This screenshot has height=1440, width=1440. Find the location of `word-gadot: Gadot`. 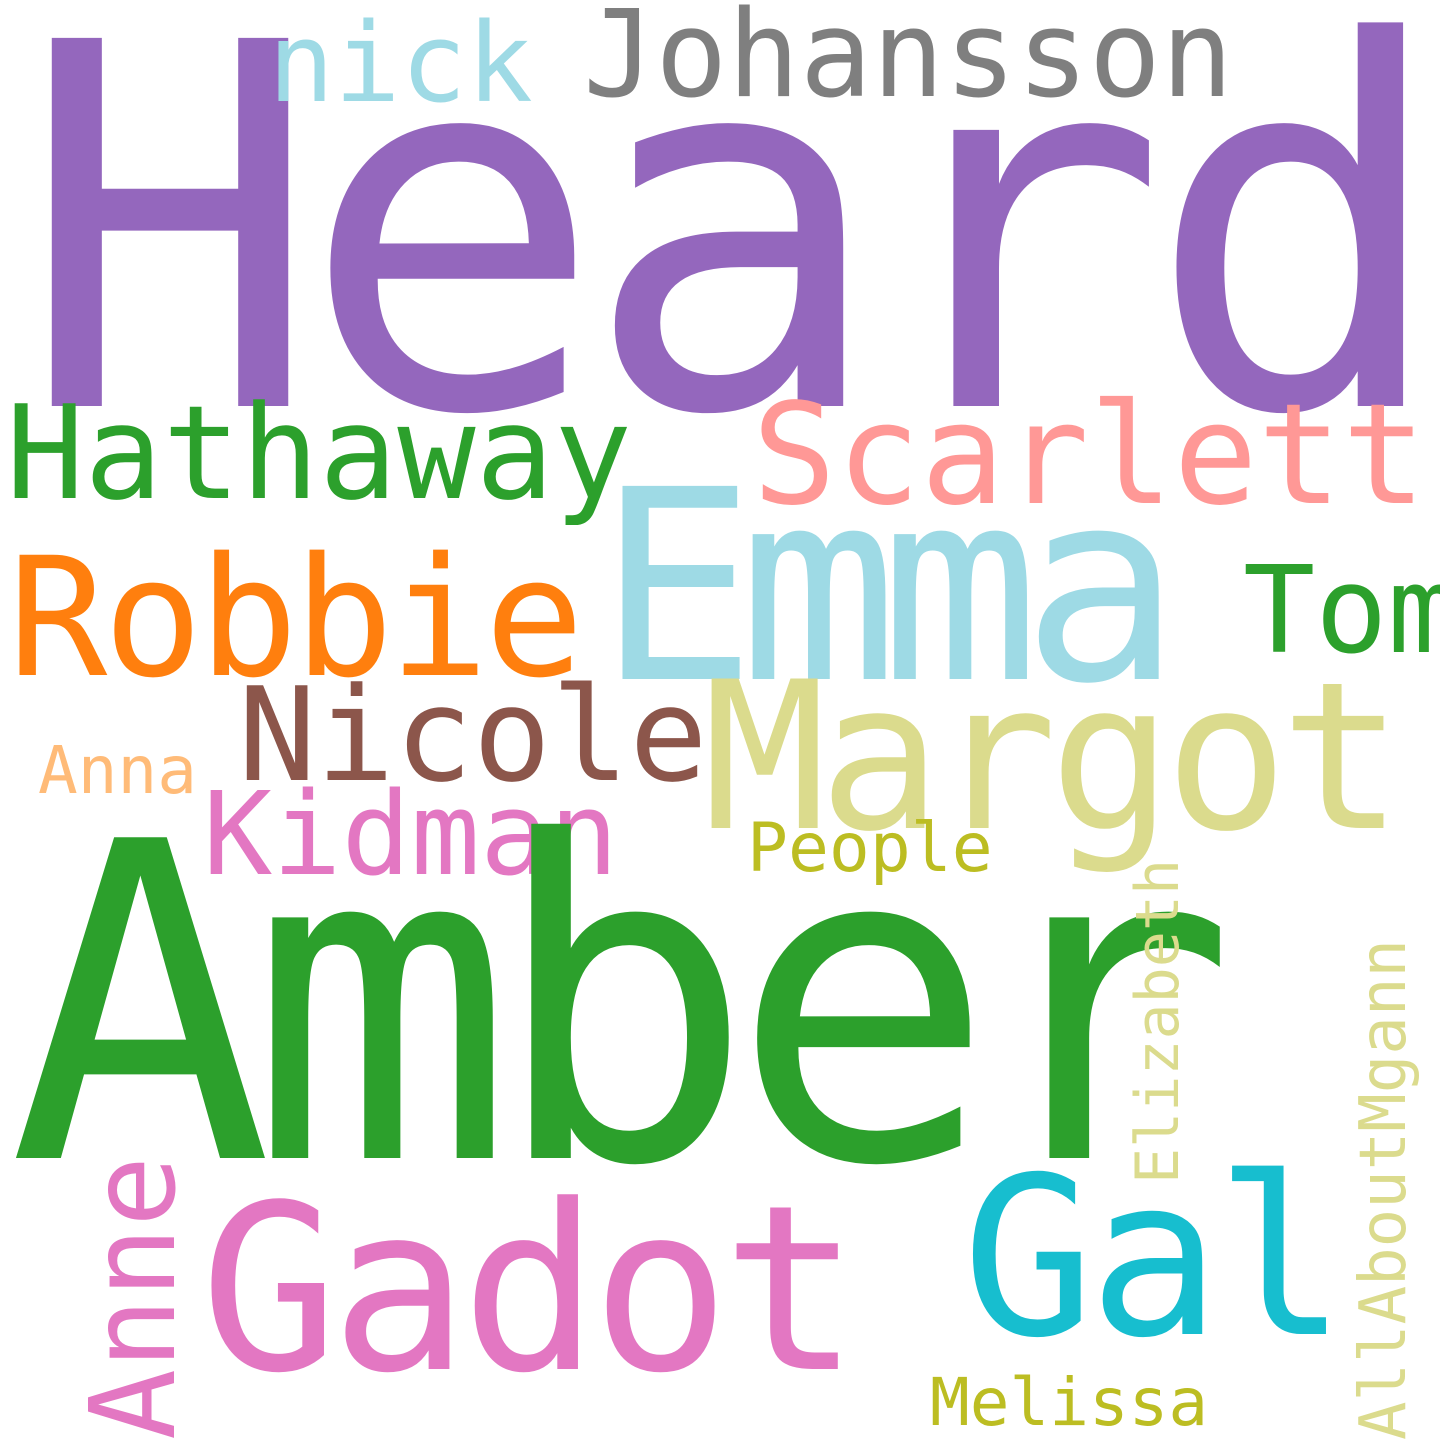

word-gadot: Gadot is located at coordinates (530, 1290).